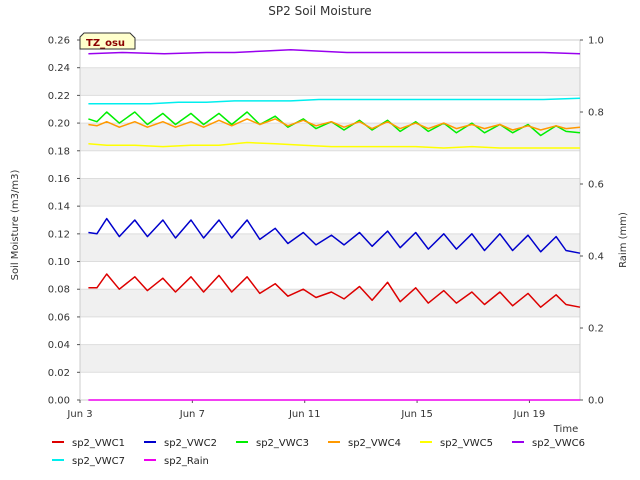  I want to click on chart-title: SP2 Soil Moisture, so click(319, 11).